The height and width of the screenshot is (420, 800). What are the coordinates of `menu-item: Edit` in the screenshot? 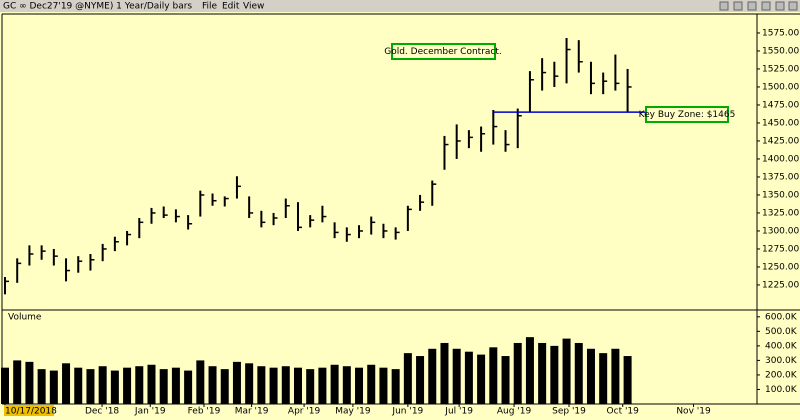 It's located at (231, 7).